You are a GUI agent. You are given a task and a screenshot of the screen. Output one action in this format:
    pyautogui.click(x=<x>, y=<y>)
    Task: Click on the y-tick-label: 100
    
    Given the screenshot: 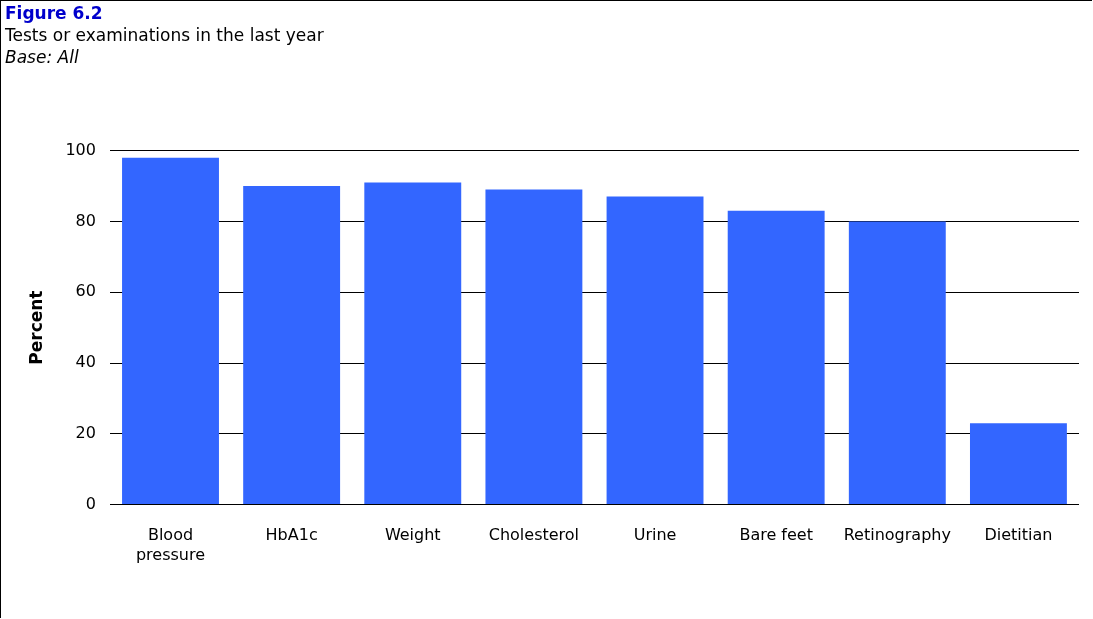 What is the action you would take?
    pyautogui.click(x=80, y=149)
    